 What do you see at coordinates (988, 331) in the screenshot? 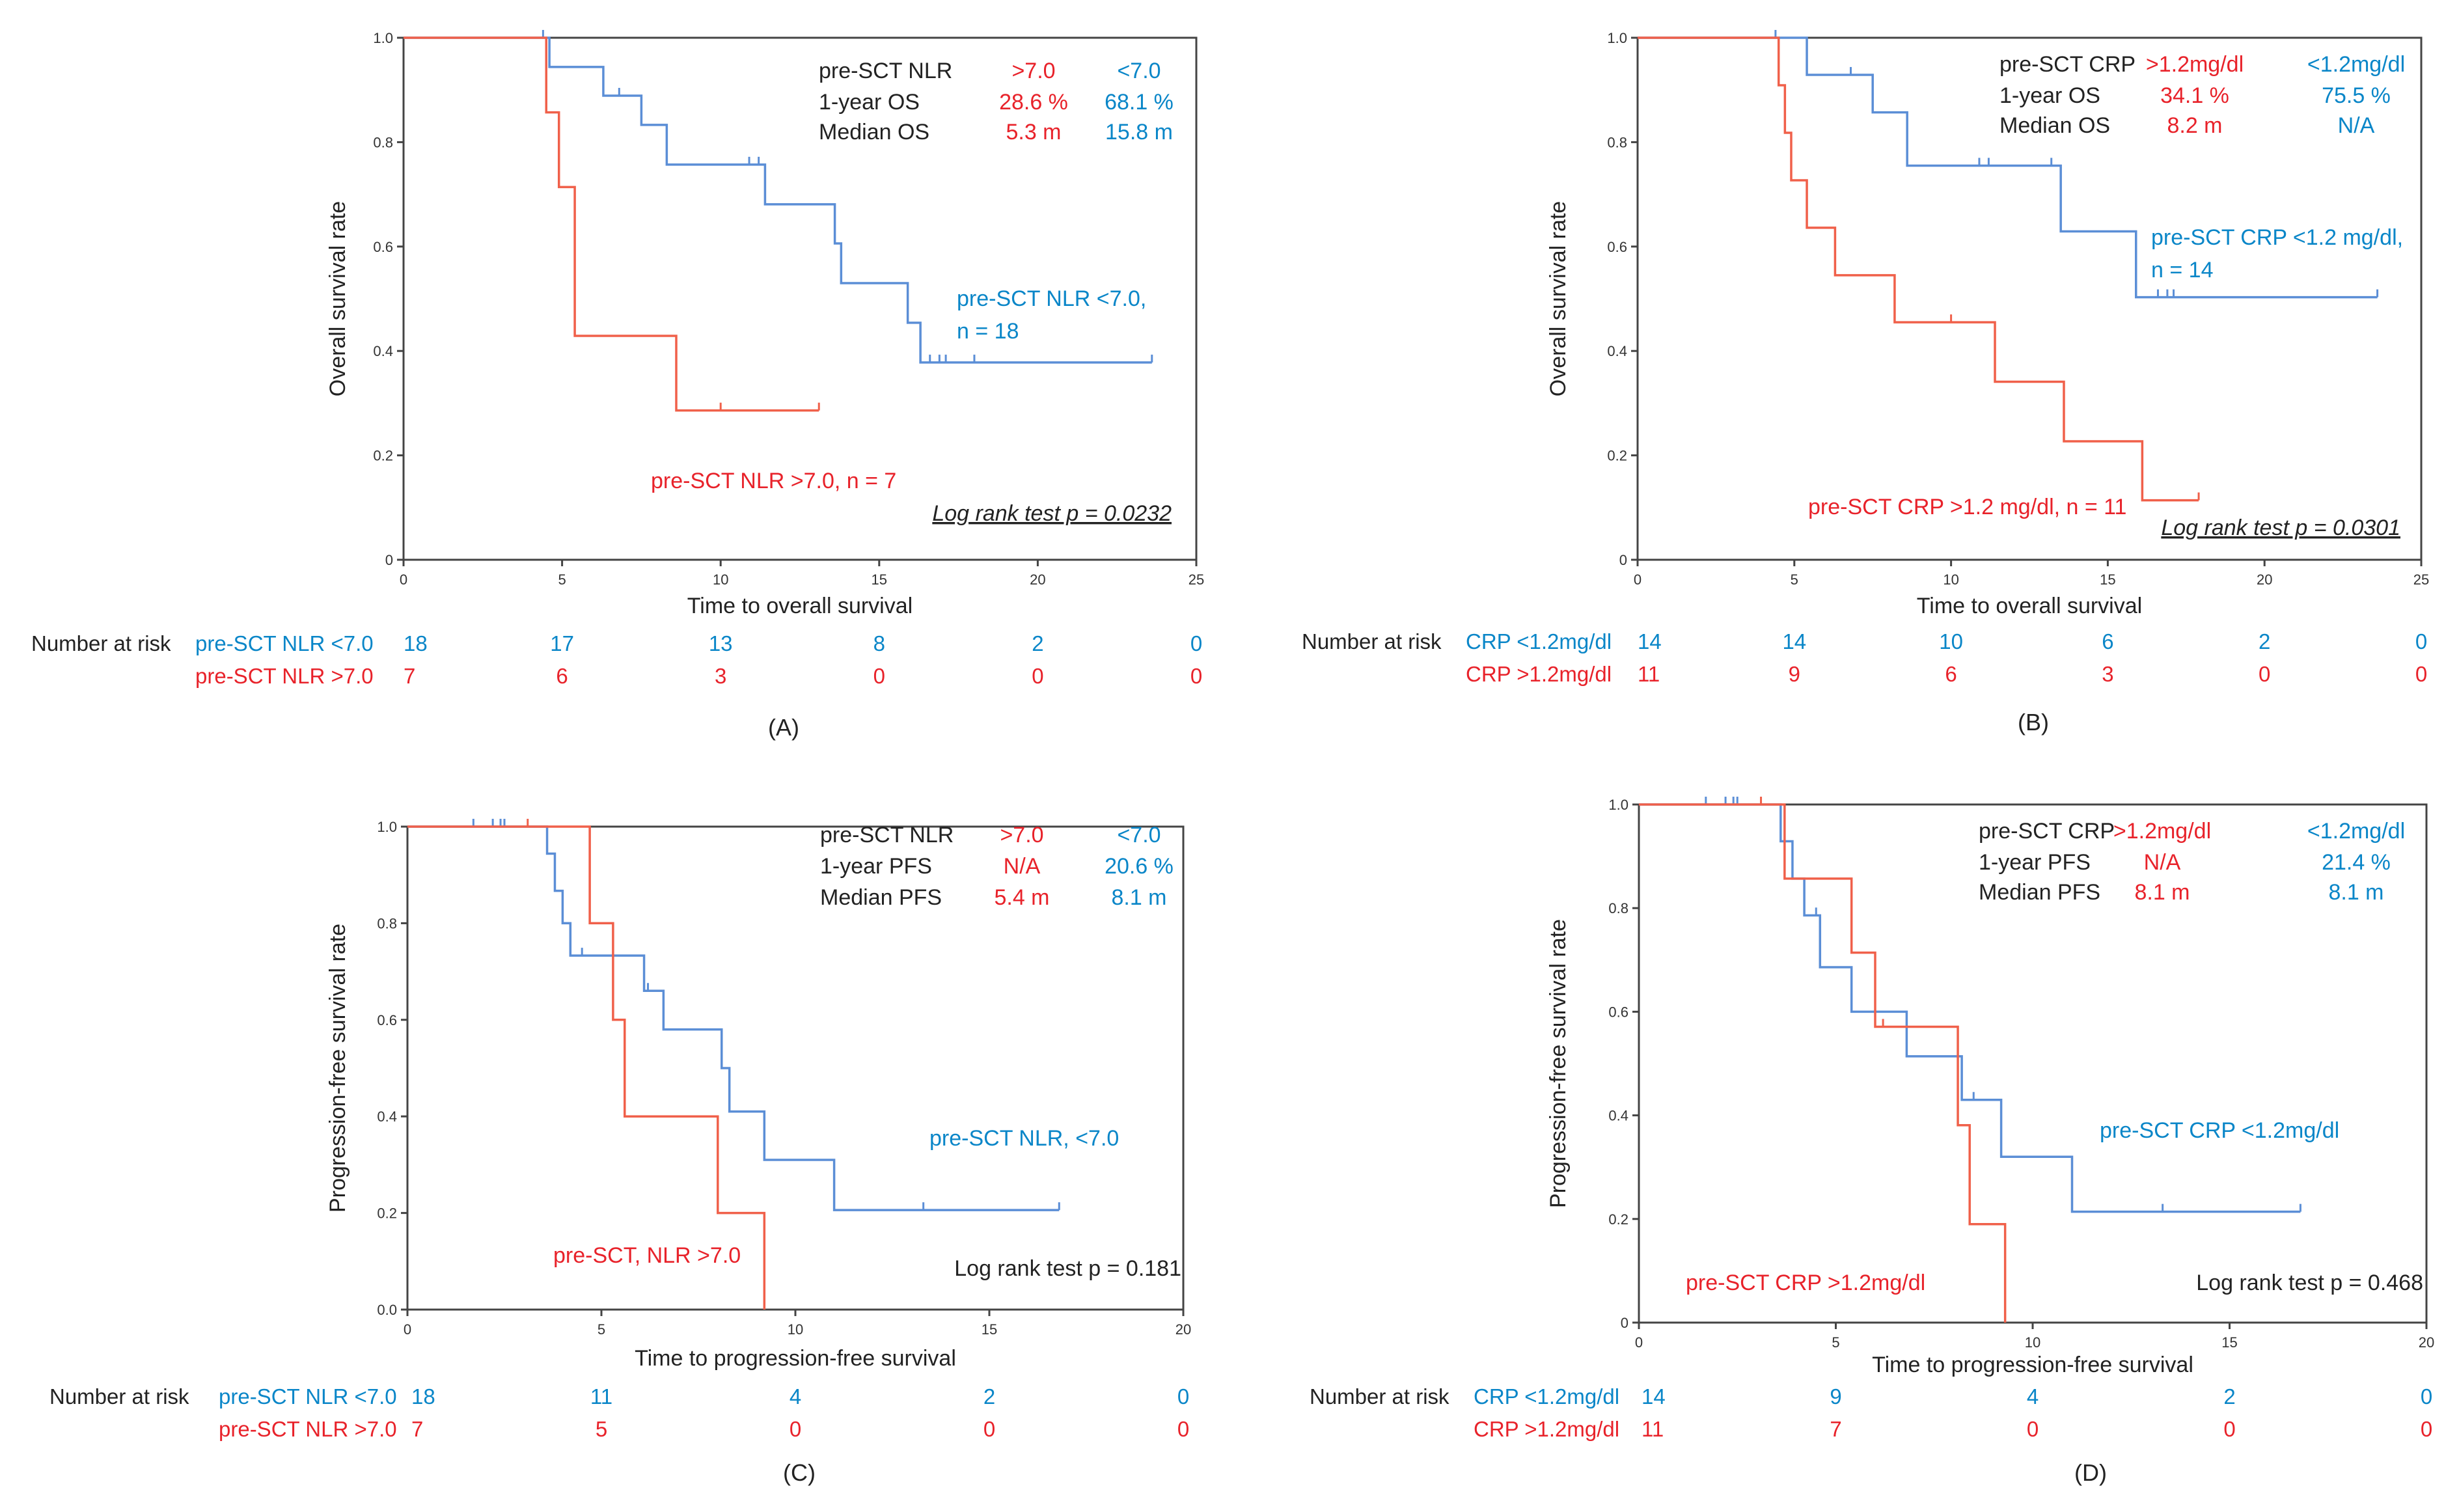
I see `series-label: n = 18` at bounding box center [988, 331].